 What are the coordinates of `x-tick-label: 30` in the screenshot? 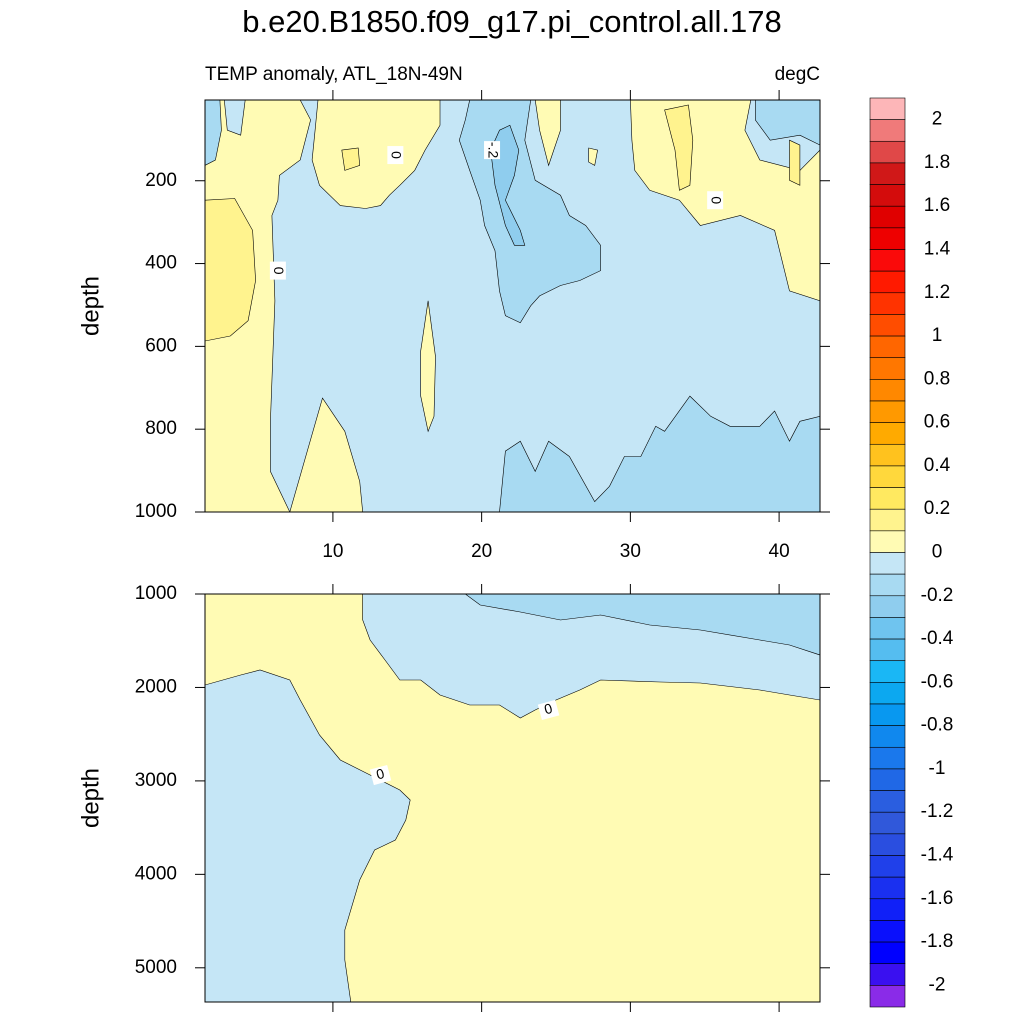 It's located at (630, 551).